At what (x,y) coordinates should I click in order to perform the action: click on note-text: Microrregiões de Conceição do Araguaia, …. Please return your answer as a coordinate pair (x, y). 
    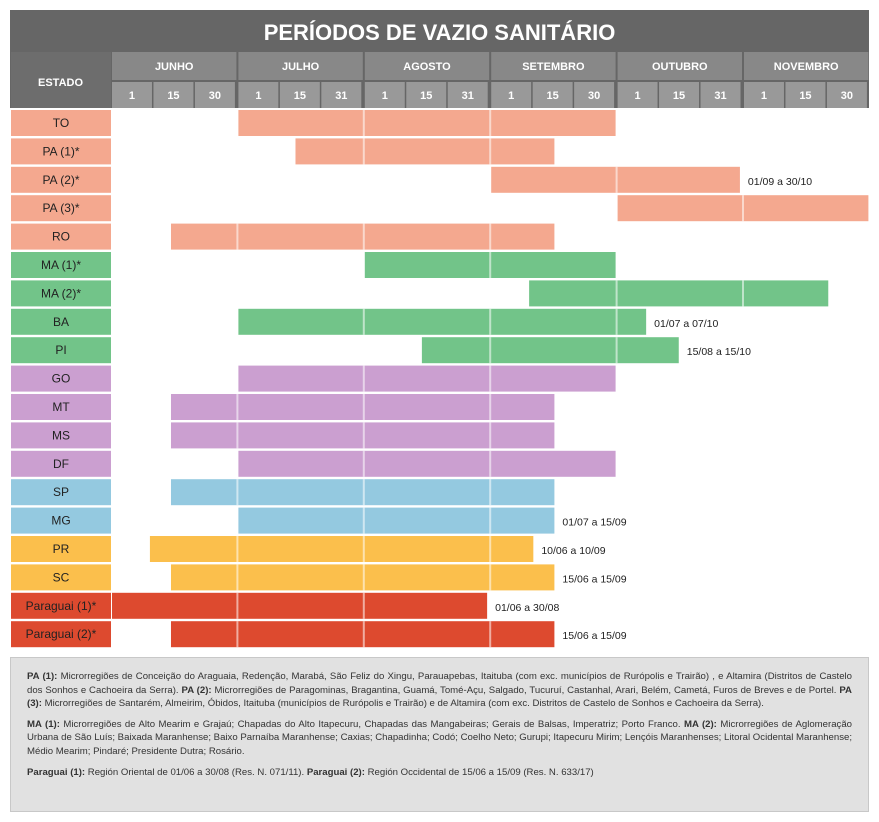
    Looking at the image, I should click on (439, 683).